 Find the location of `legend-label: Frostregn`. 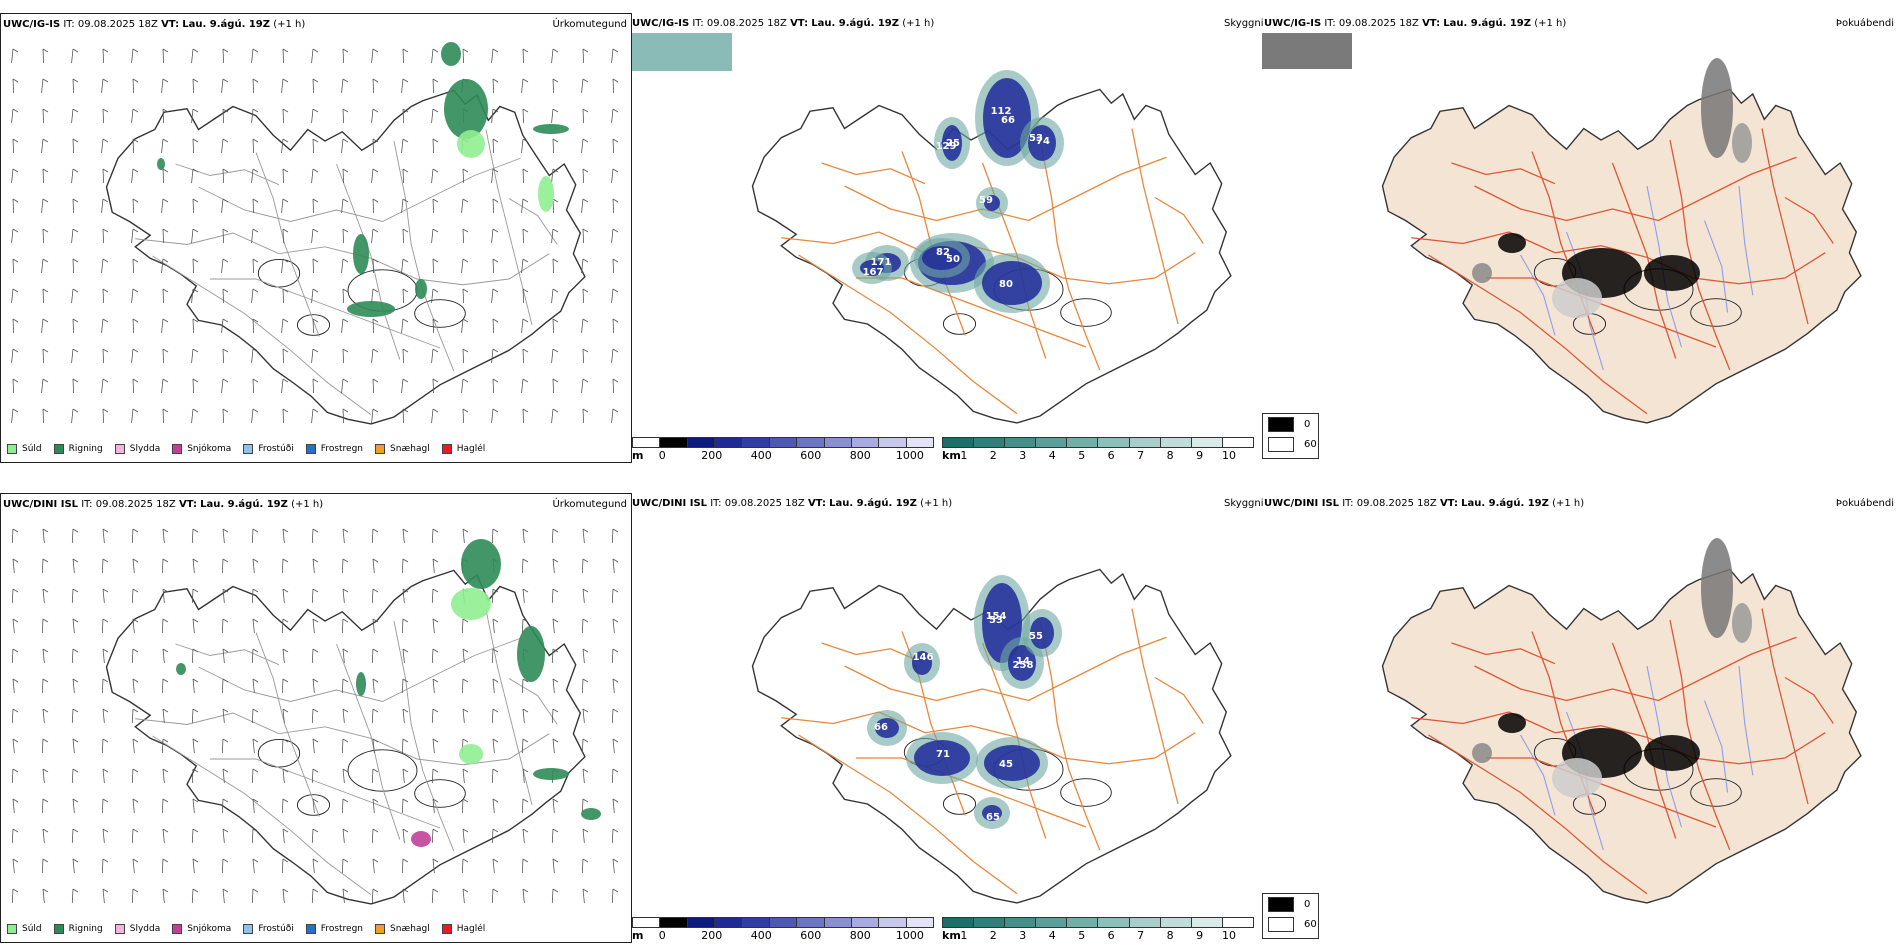

legend-label: Frostregn is located at coordinates (342, 449).